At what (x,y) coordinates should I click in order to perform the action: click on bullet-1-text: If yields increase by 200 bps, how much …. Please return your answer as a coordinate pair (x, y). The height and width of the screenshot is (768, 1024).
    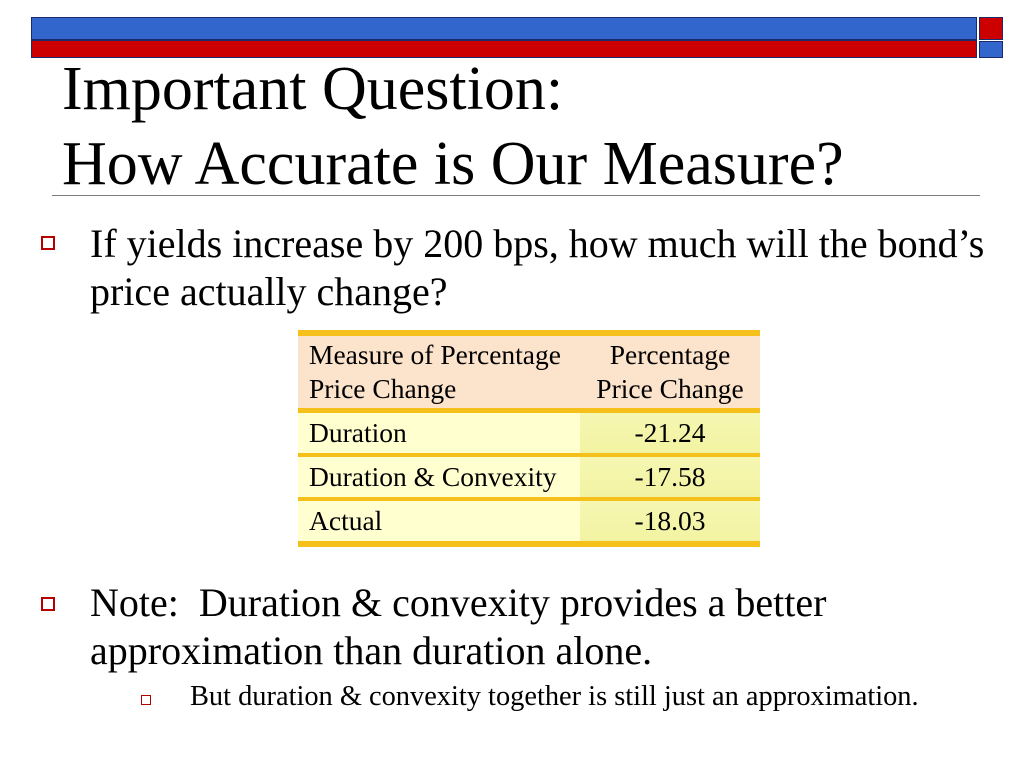
    Looking at the image, I should click on (542, 267).